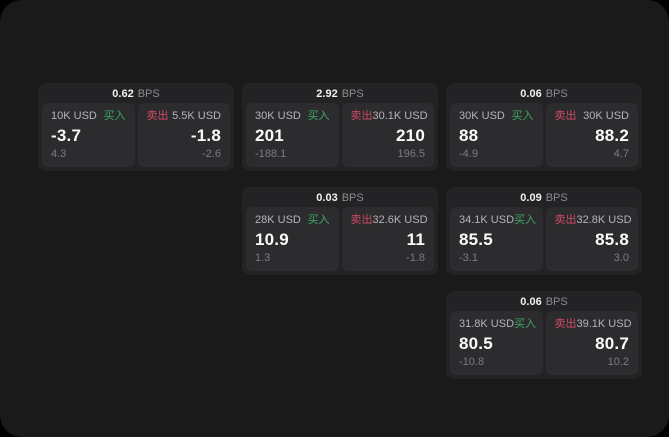 The height and width of the screenshot is (437, 669). I want to click on sell-amount: 32.6K USD, so click(400, 220).